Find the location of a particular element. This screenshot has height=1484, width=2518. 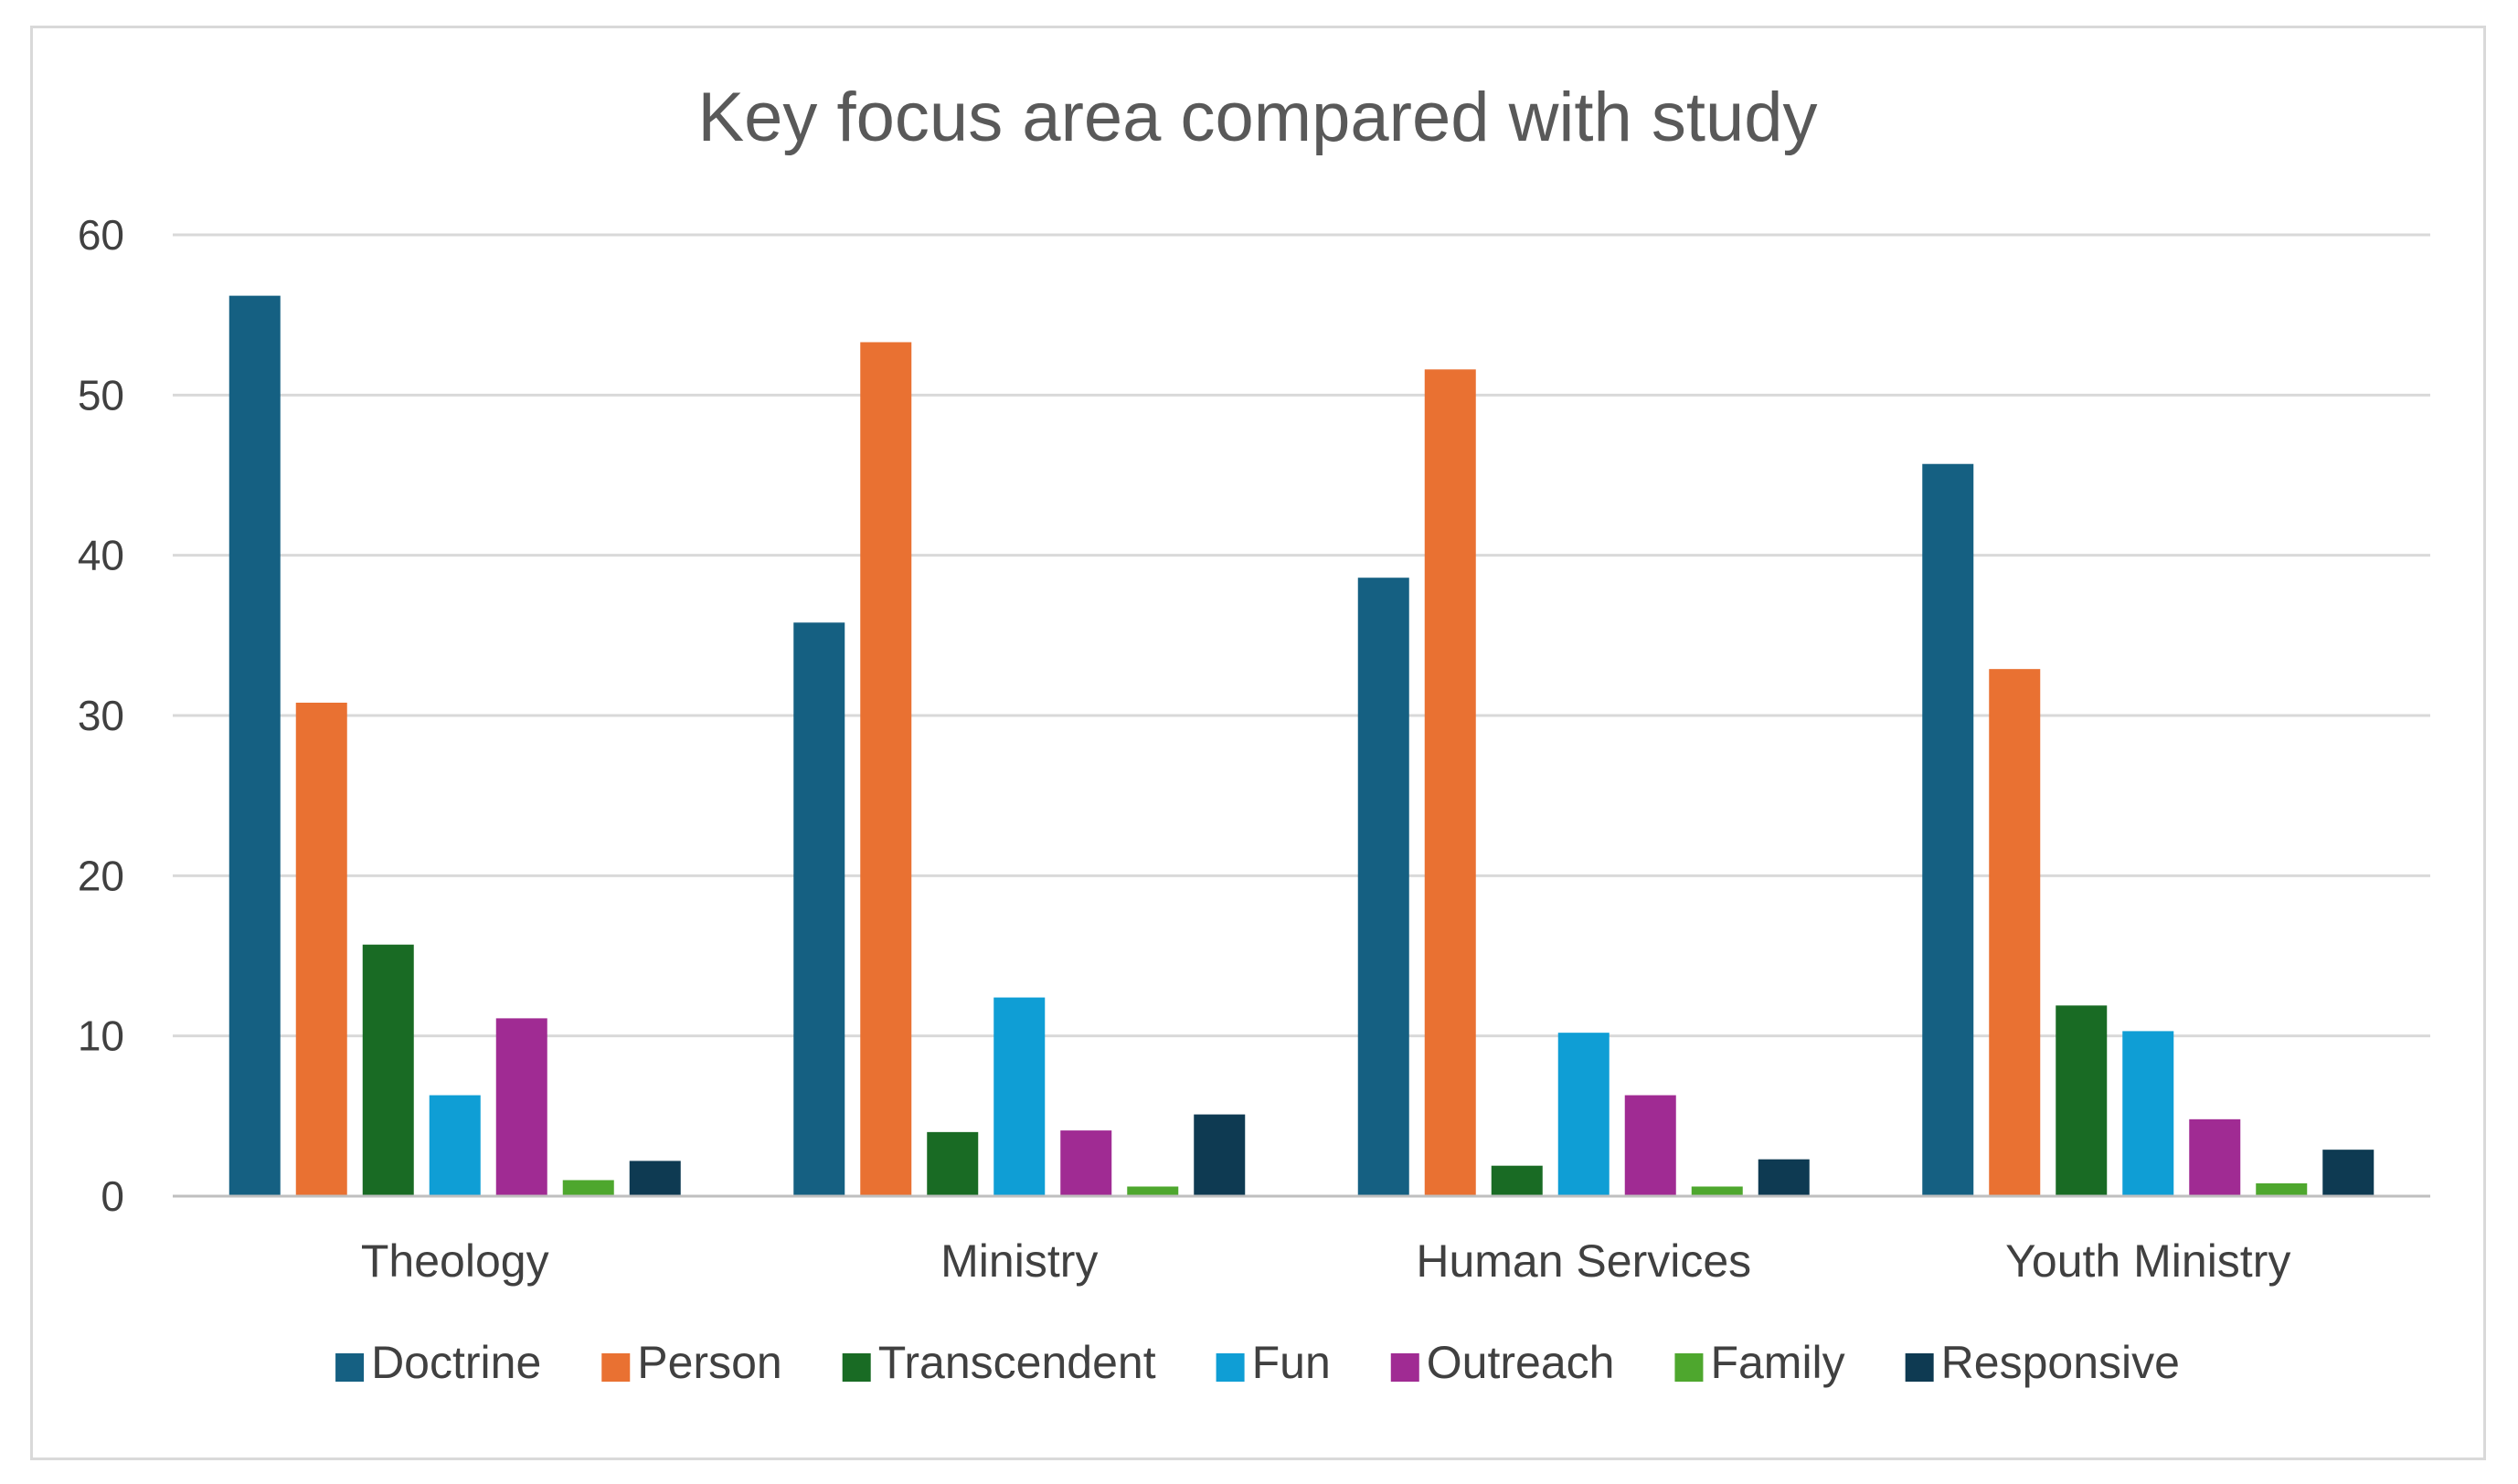

legend-item: Fun is located at coordinates (1273, 1362).